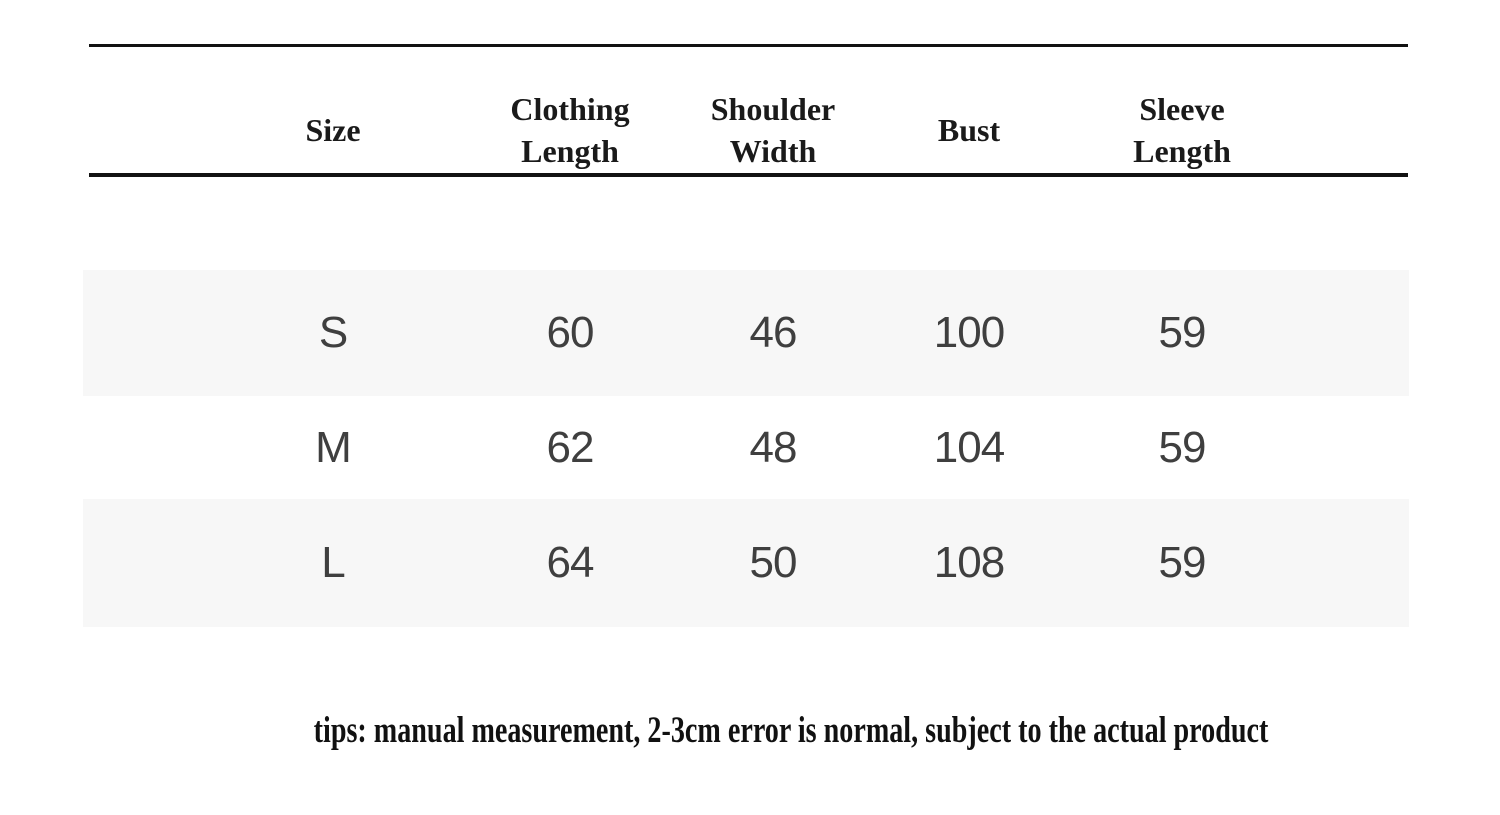 Image resolution: width=1500 pixels, height=815 pixels. Describe the element at coordinates (746, 333) in the screenshot. I see `table-row-s: S 60 46 100 59` at that location.